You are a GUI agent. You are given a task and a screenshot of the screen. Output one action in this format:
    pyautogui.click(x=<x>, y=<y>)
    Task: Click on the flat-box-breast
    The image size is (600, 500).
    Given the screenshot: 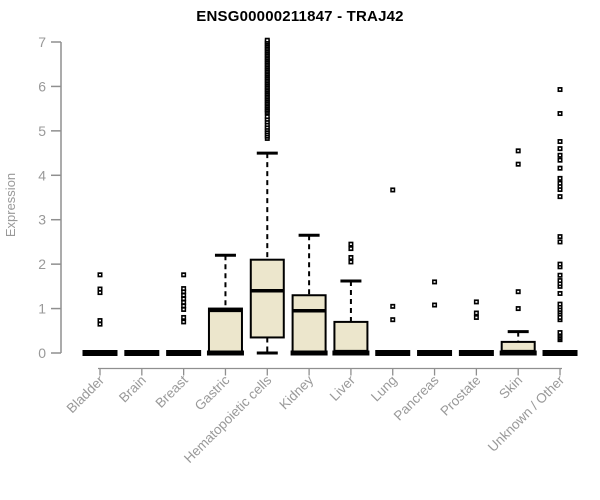 What is the action you would take?
    pyautogui.click(x=184, y=353)
    